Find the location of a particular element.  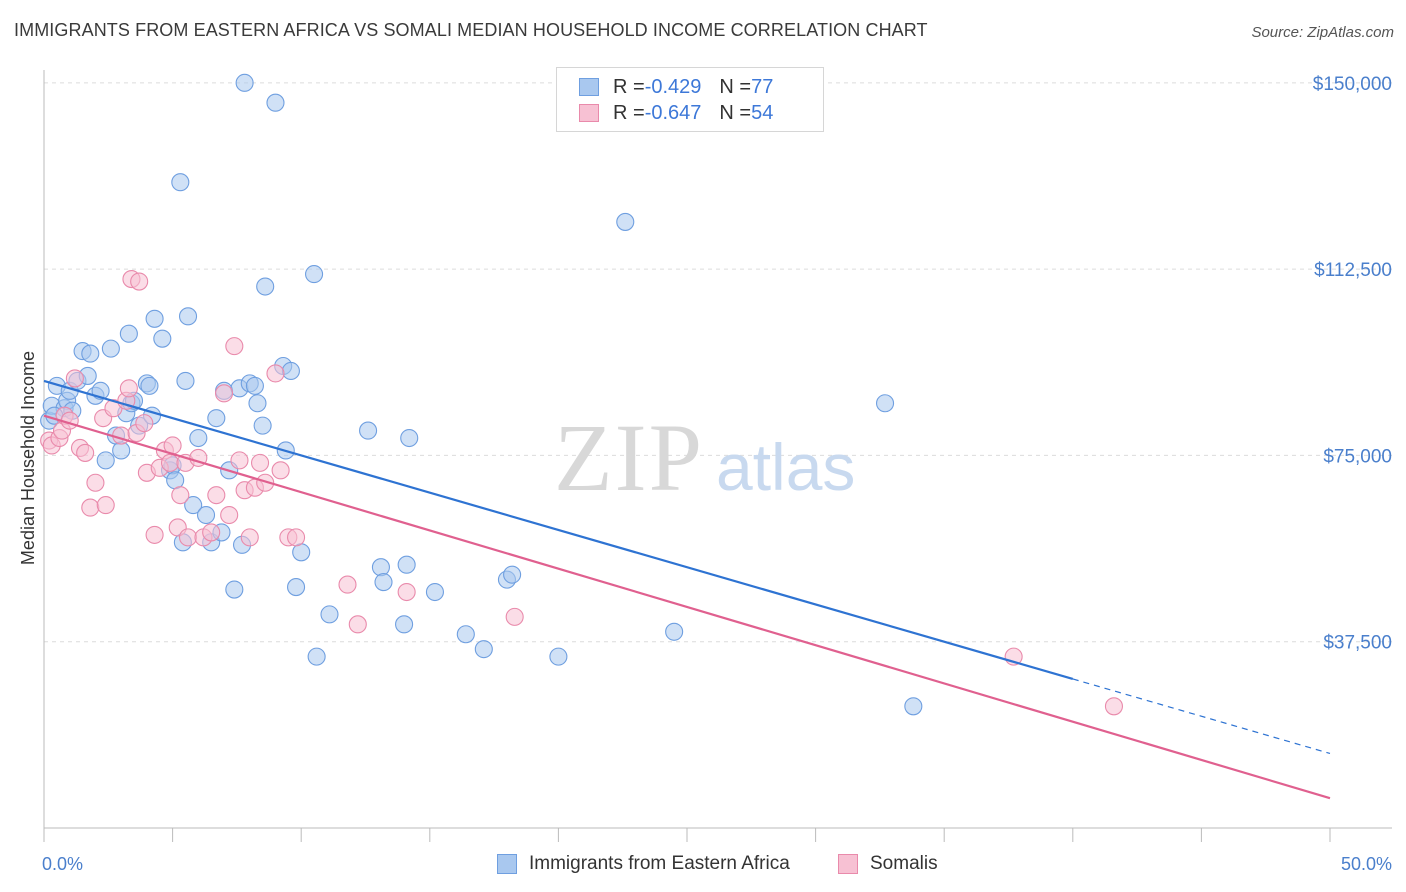

source-note: Source: ZipAtlas.com is located at coordinates (1322, 32).